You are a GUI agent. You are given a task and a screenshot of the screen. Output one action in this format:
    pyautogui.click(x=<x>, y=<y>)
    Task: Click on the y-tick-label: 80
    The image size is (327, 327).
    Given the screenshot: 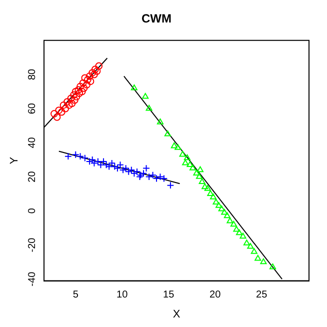 What is the action you would take?
    pyautogui.click(x=32, y=74)
    